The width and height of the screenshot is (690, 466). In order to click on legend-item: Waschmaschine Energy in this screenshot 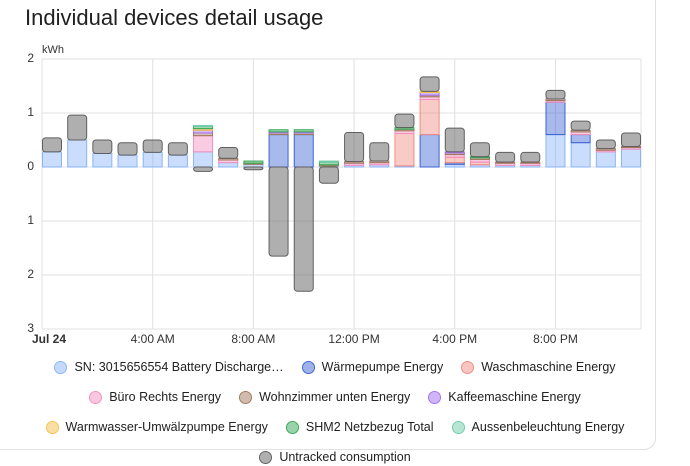, I will do `click(538, 367)`.